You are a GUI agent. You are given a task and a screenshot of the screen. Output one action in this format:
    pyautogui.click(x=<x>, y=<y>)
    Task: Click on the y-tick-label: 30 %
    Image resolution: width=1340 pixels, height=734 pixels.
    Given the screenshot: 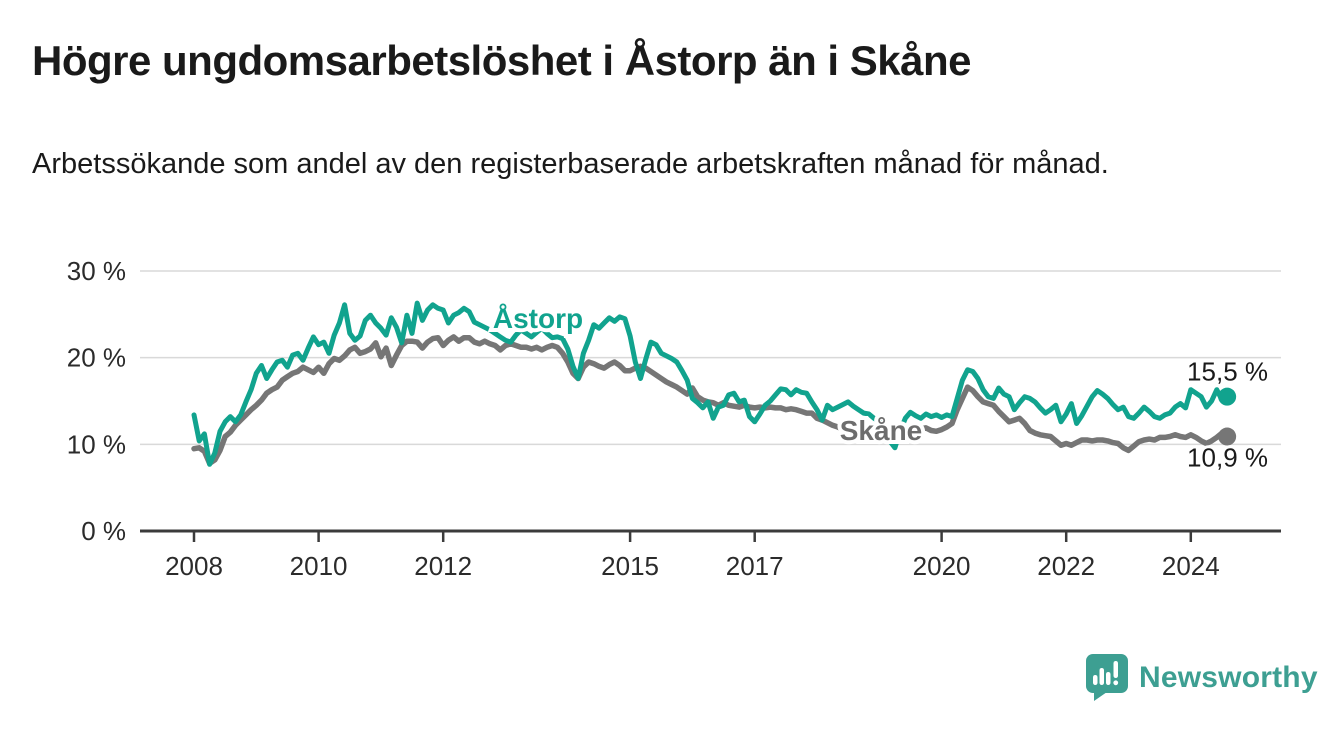 What is the action you would take?
    pyautogui.click(x=96, y=271)
    